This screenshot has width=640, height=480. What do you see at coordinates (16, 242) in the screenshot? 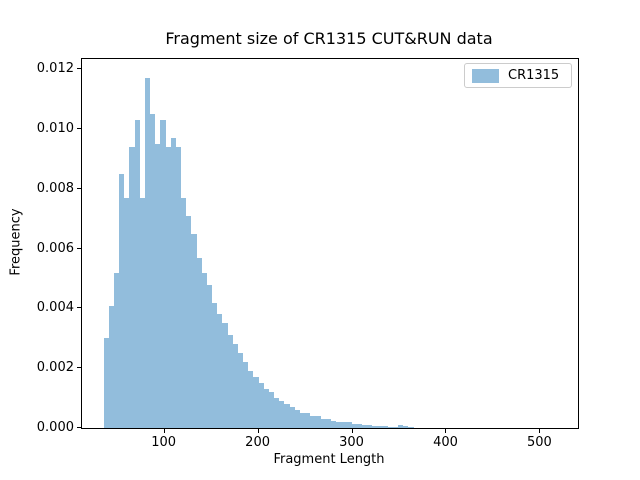
I see `y-axis-label: Frequency` at bounding box center [16, 242].